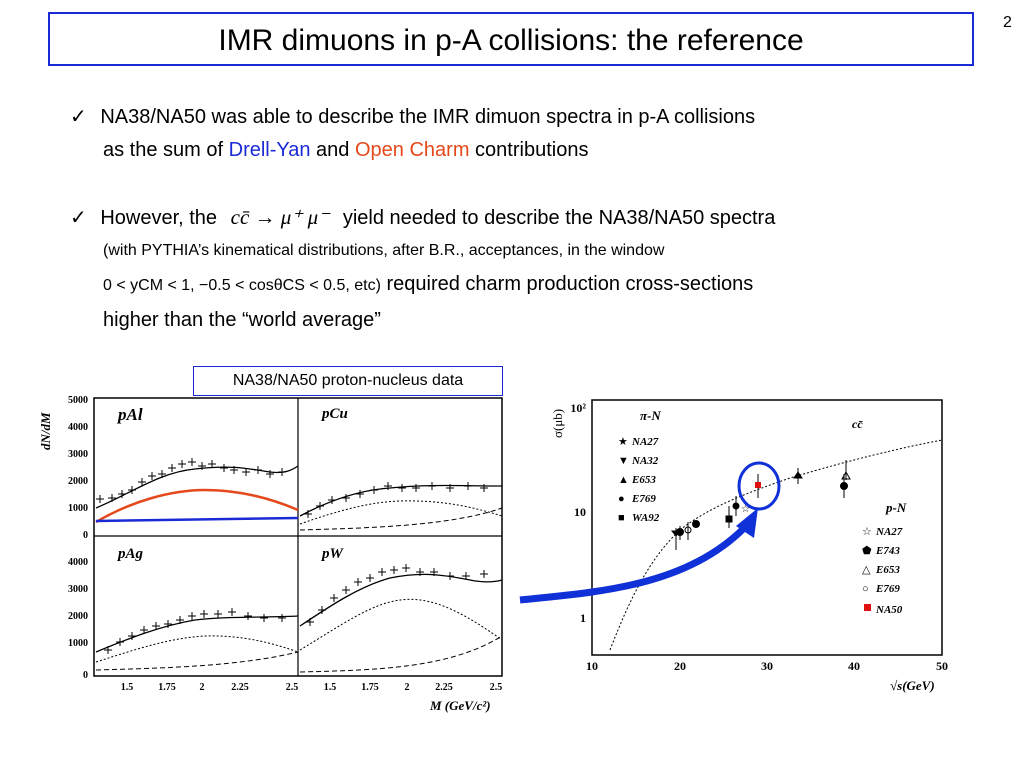 Image resolution: width=1024 pixels, height=768 pixels. I want to click on x-axis-label: M (GeV/c²), so click(460, 705).